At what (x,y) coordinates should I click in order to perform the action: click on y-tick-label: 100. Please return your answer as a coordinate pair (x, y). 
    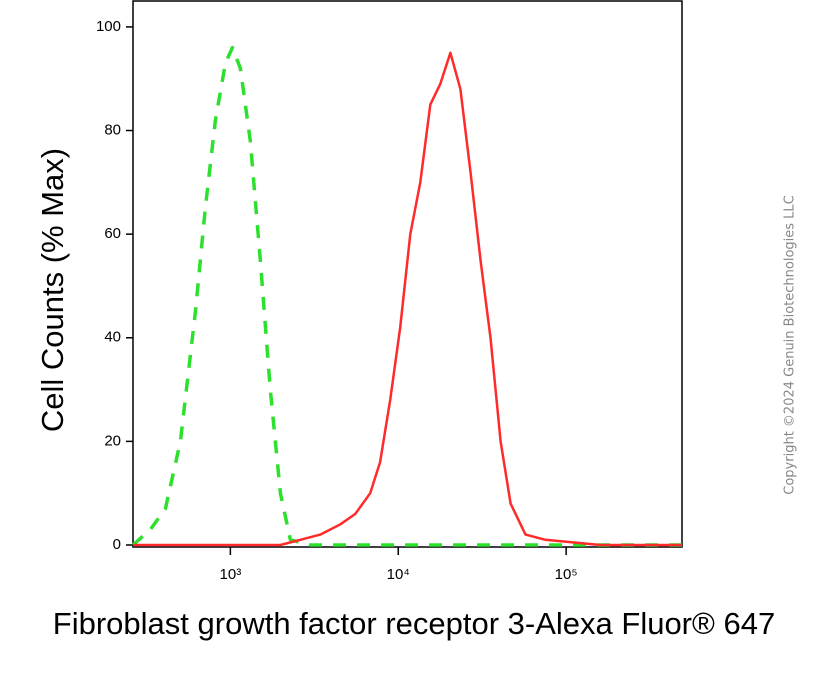
    Looking at the image, I should click on (108, 26).